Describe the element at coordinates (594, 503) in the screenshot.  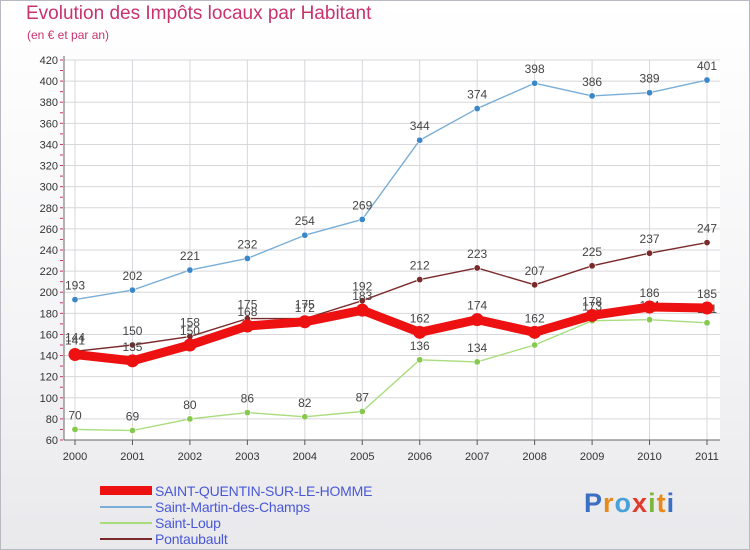
I see `logo-letter: P` at that location.